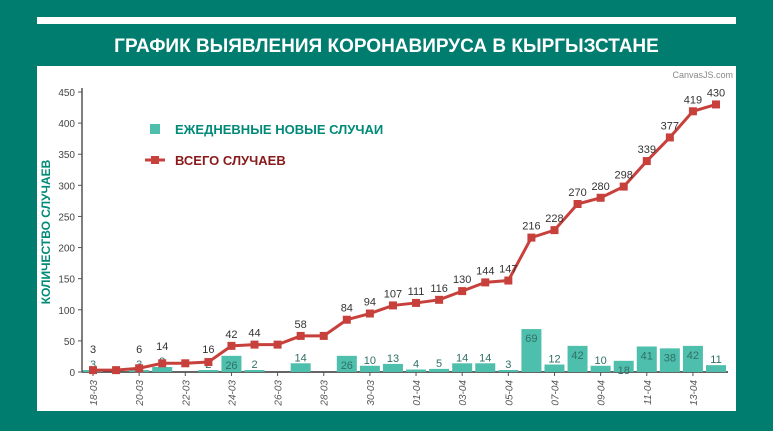  What do you see at coordinates (462, 280) in the screenshot?
I see `line-label: 130` at bounding box center [462, 280].